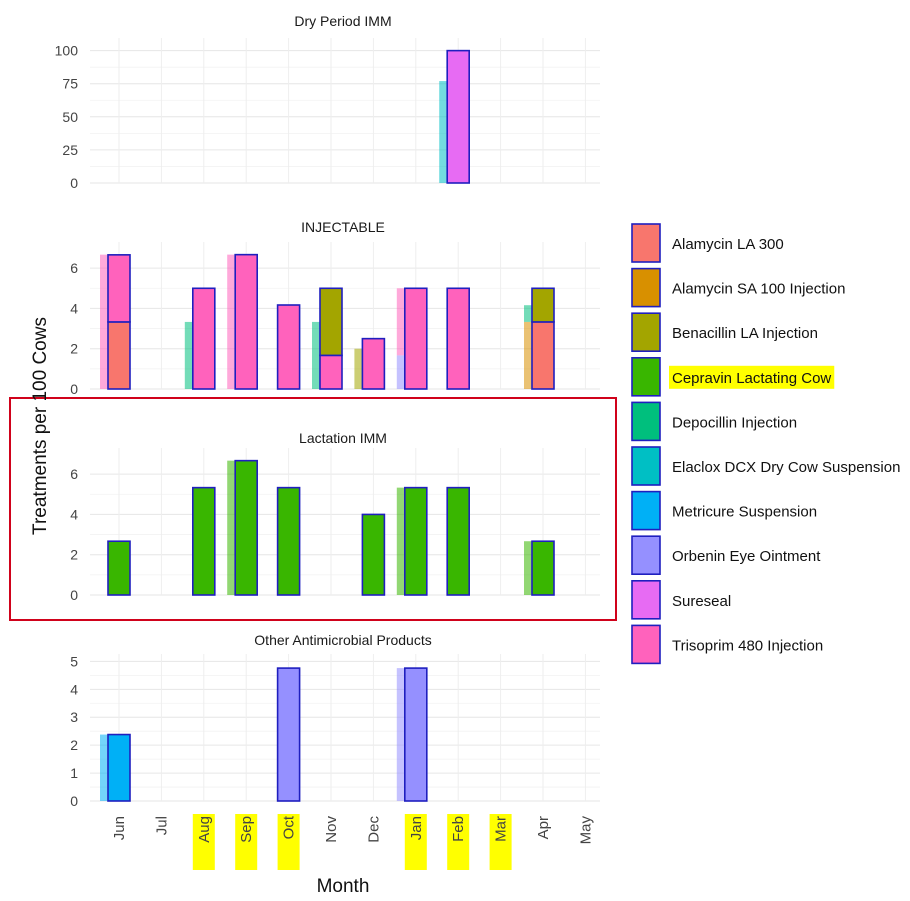  I want to click on y-tick-label: 3, so click(74, 717).